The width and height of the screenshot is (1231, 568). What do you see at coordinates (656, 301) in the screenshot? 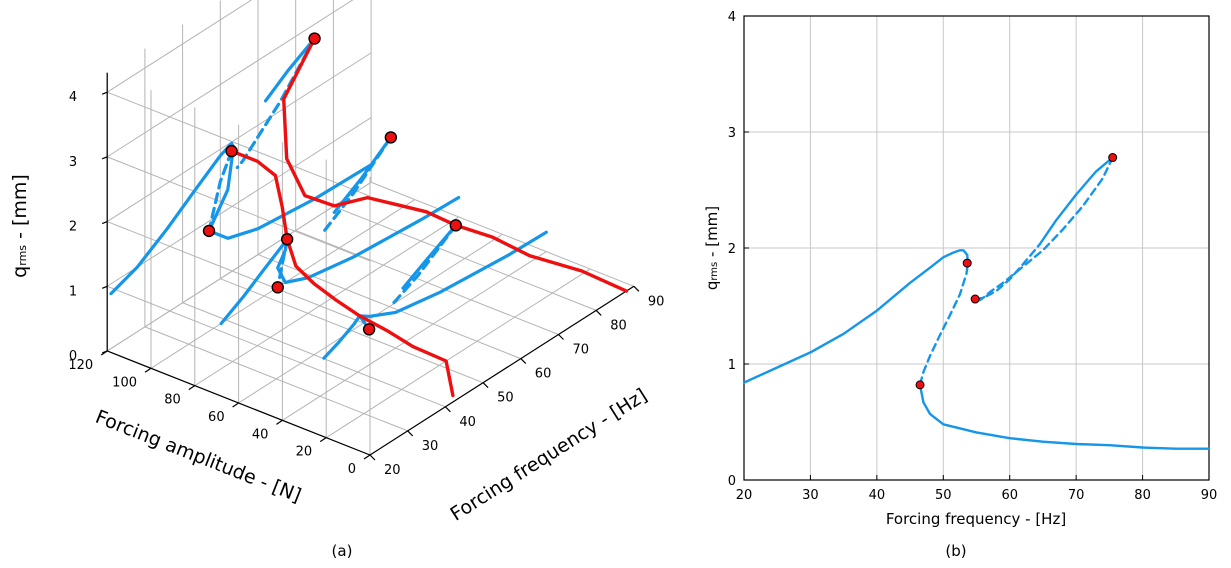
I see `panel-a-ytick-label: 90` at bounding box center [656, 301].